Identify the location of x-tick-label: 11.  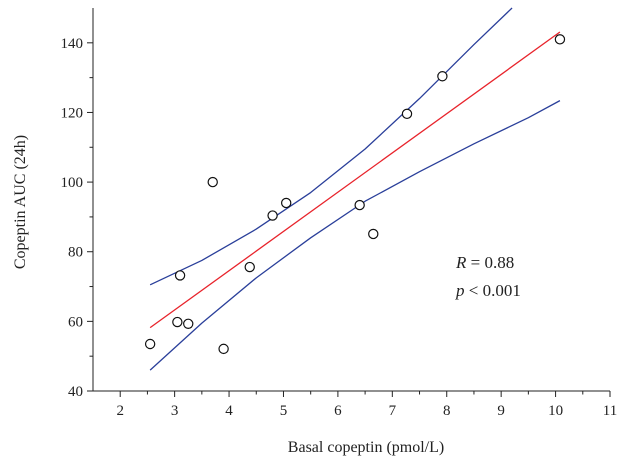
(610, 411).